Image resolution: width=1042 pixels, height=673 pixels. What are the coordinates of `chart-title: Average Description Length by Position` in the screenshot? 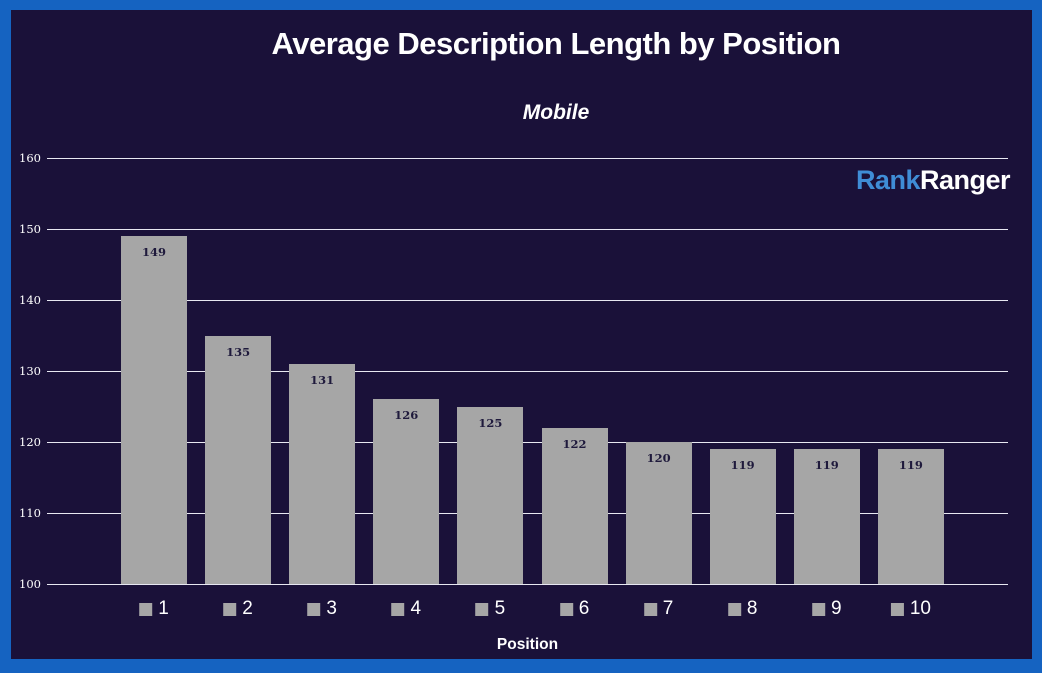 It's located at (556, 43).